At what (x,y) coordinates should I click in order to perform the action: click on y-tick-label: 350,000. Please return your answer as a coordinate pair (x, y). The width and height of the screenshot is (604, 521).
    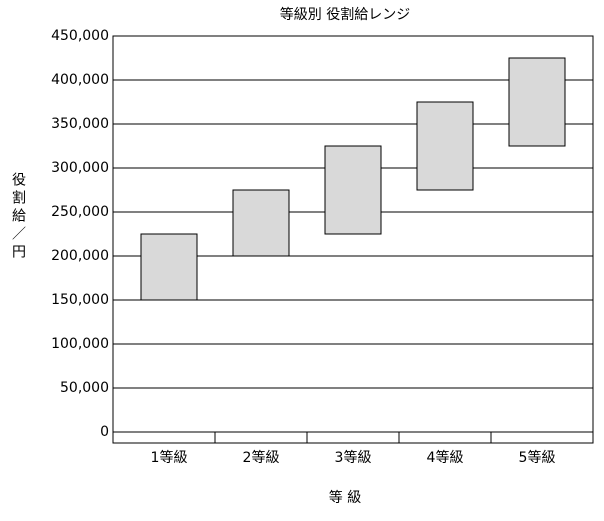
    Looking at the image, I should click on (80, 124).